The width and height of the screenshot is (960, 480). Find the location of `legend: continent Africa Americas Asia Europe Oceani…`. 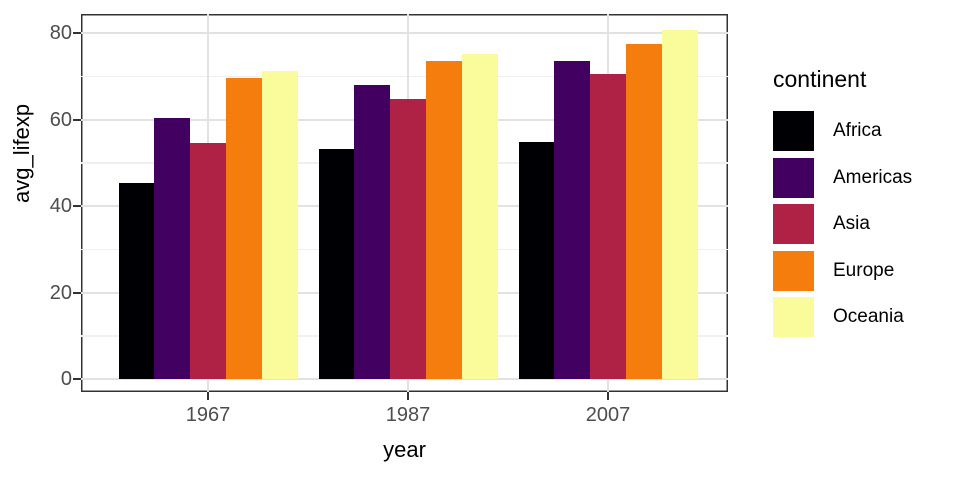

legend: continent Africa Americas Asia Europe Oceani… is located at coordinates (842, 205).